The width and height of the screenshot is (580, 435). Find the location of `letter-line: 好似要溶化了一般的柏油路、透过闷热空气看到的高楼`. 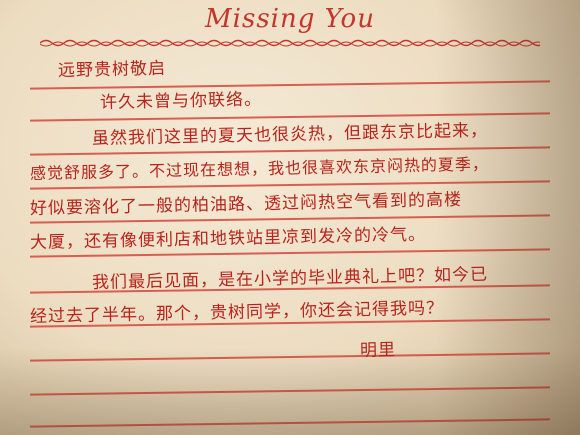

letter-line: 好似要溶化了一般的柏油路、透过闷热空气看到的高楼 is located at coordinates (246, 204).